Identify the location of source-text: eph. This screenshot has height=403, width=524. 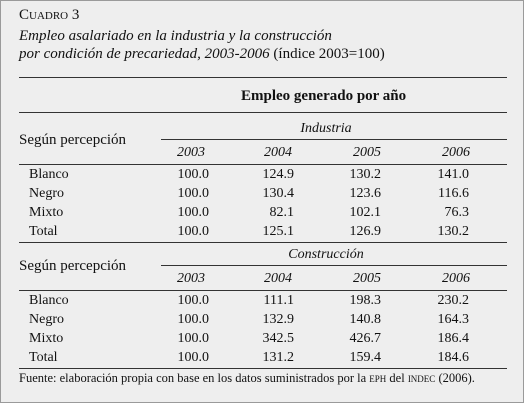
(378, 378).